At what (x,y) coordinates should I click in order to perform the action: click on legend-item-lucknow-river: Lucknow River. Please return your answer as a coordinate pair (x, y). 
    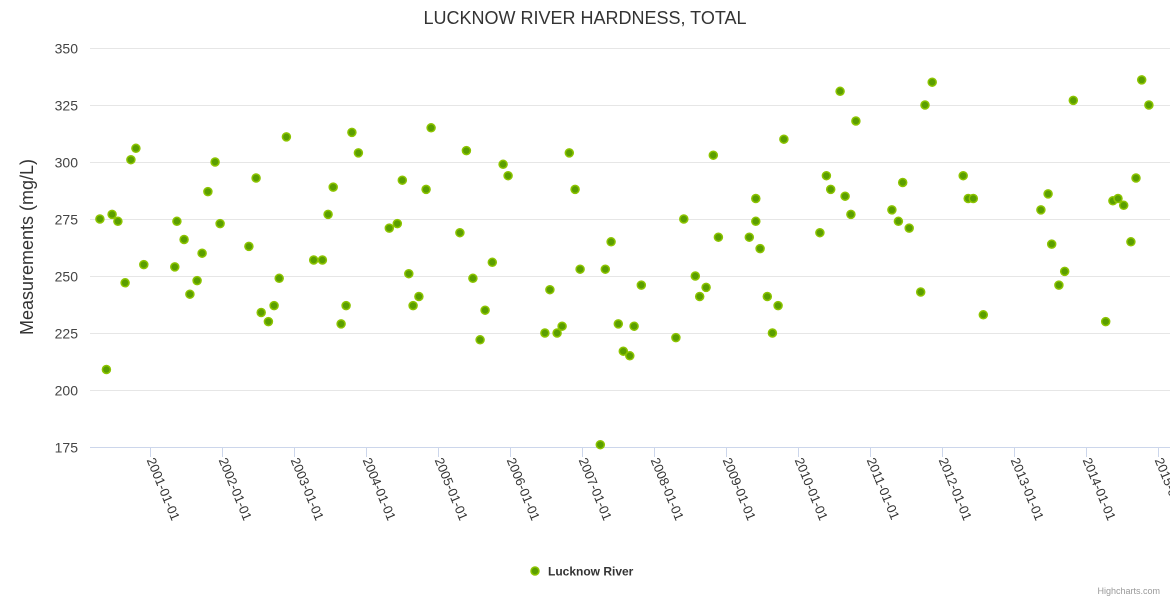
    Looking at the image, I should click on (582, 572).